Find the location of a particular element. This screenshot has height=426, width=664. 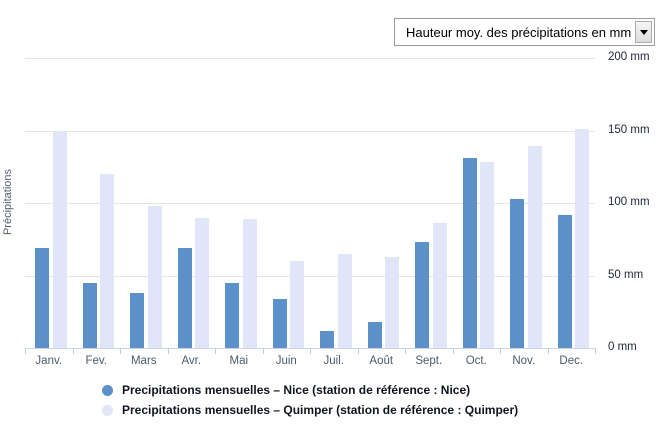

legend-marker-quimper is located at coordinates (107, 410).